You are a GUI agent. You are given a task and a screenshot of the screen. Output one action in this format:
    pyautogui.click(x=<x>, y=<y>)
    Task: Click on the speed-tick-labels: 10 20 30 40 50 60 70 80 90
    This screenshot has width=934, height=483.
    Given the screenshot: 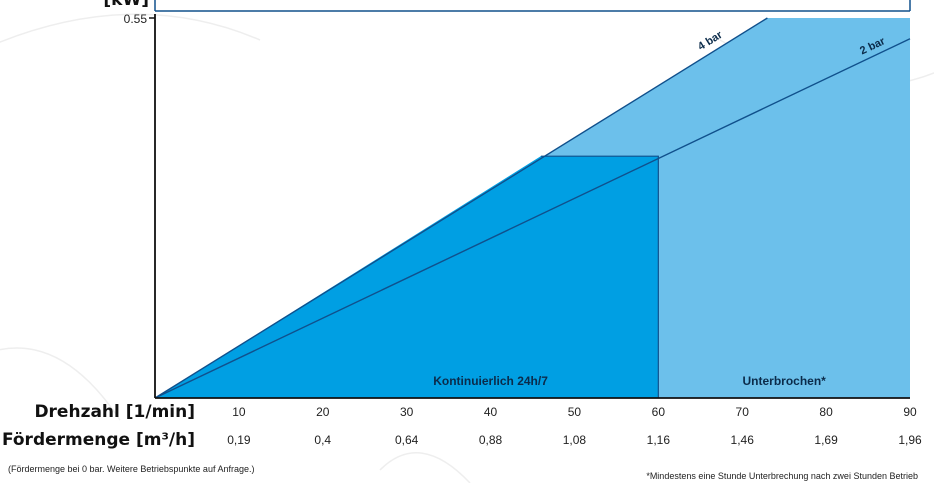 What is the action you would take?
    pyautogui.click(x=574, y=412)
    